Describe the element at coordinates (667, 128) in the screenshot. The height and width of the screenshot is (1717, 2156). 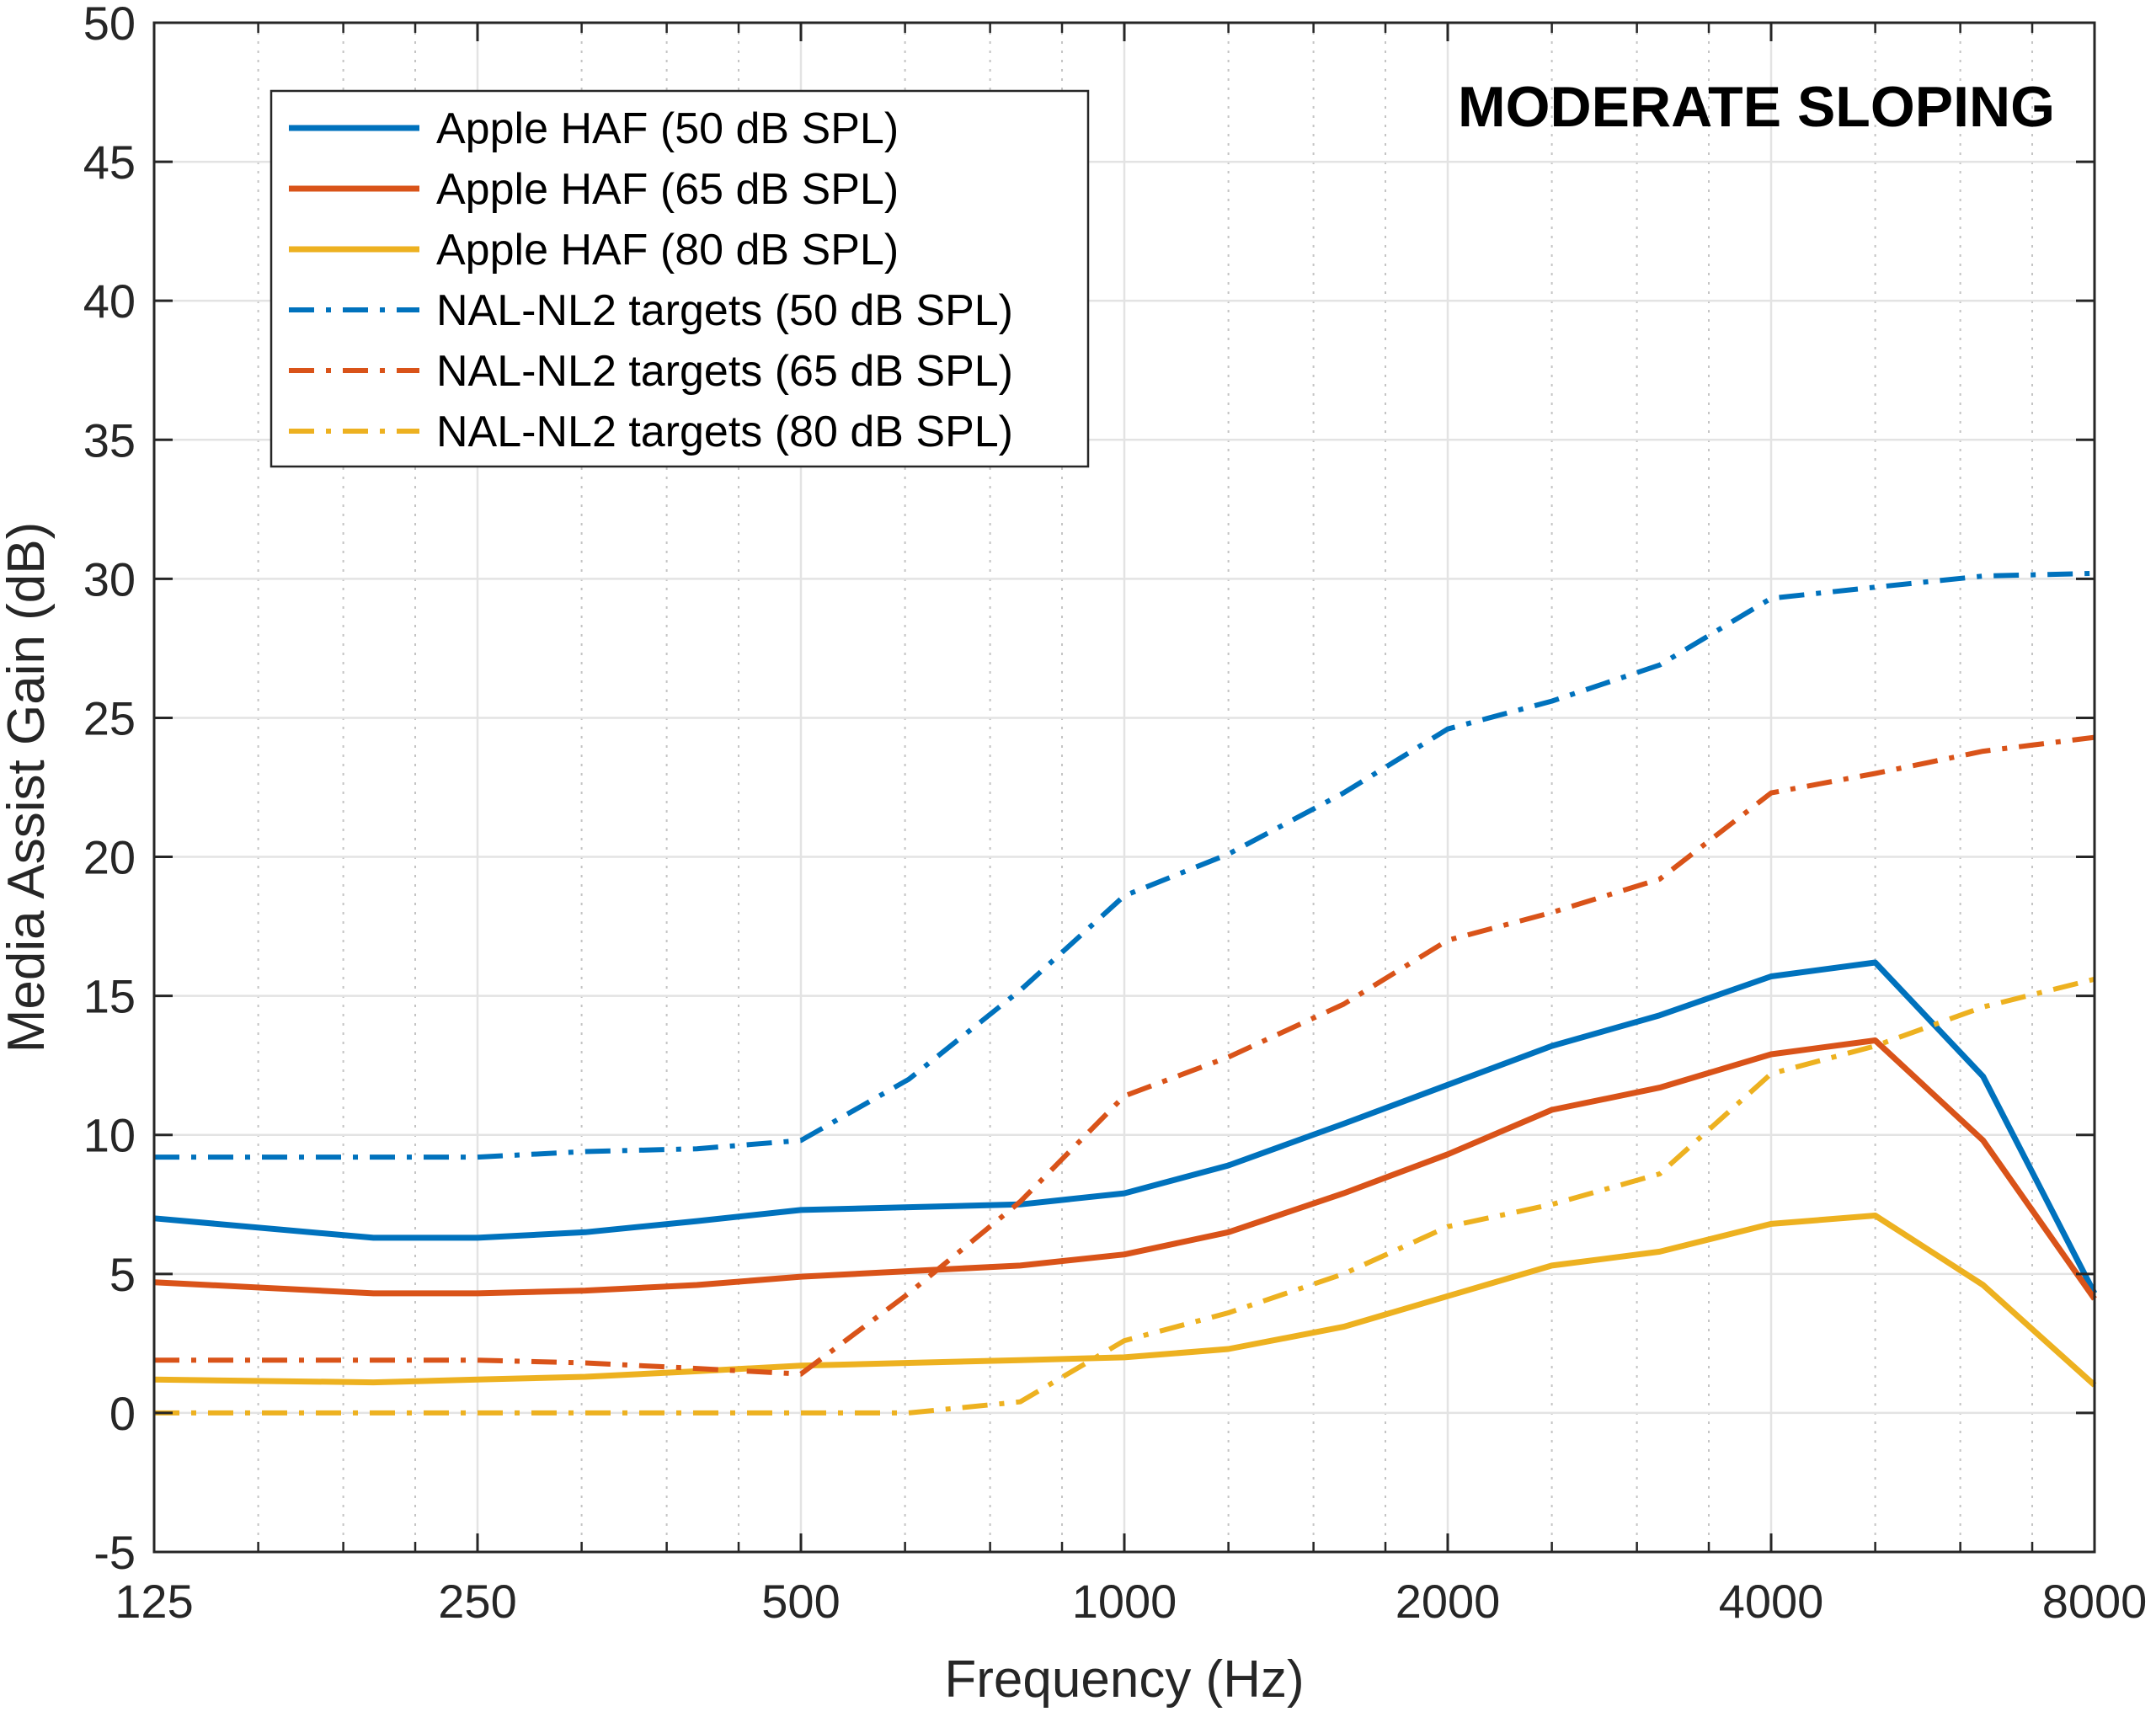
I see `legend-label: Apple HAF (50 dB SPL)` at that location.